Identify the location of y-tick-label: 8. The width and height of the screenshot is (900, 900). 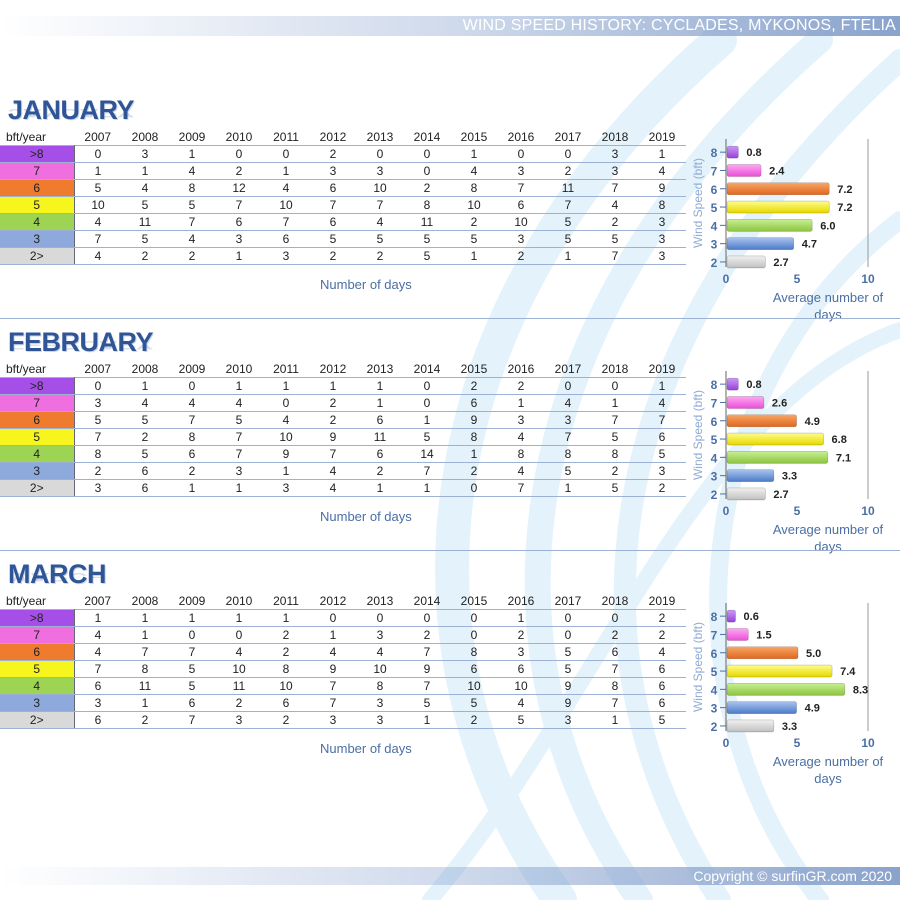
(714, 617).